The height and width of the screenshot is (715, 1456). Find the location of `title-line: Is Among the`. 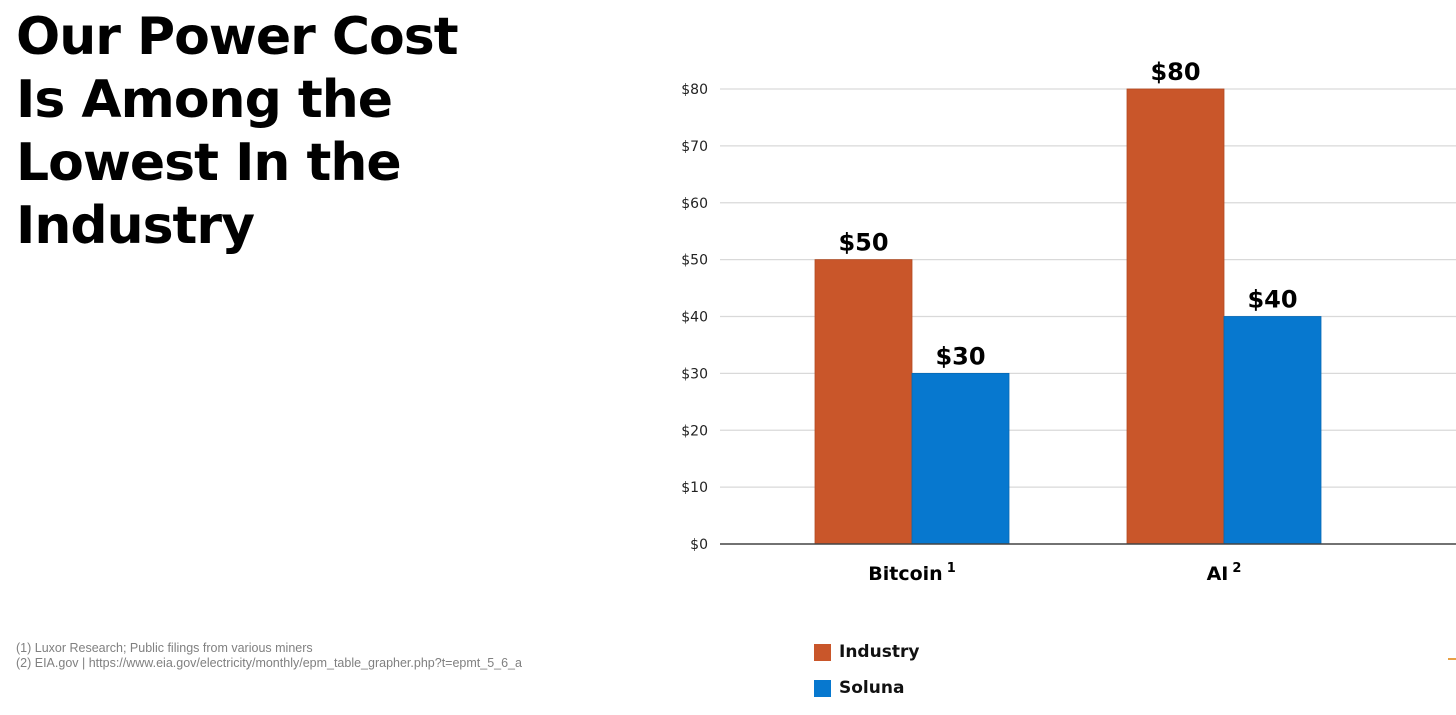

title-line: Is Among the is located at coordinates (204, 100).